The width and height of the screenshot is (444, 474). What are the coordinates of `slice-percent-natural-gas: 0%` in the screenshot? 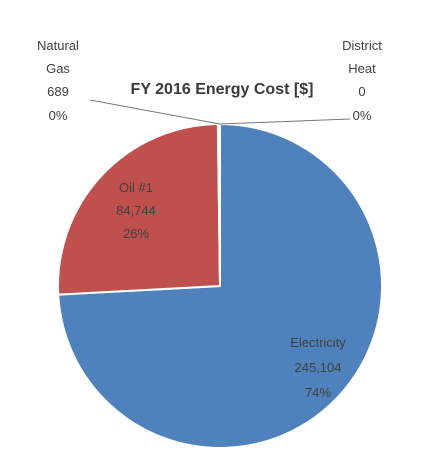 It's located at (58, 115).